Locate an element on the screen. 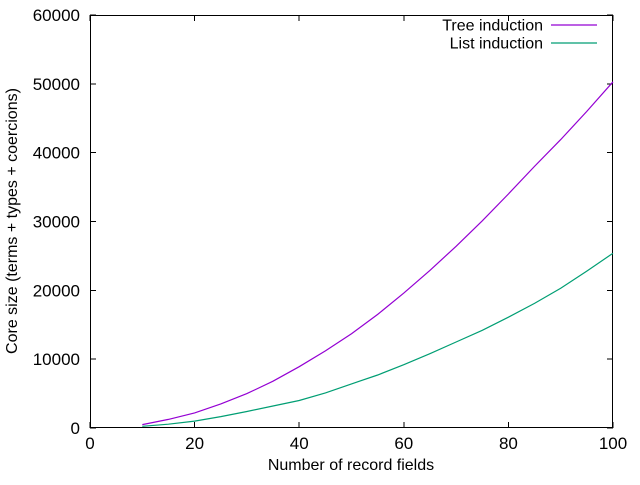 The height and width of the screenshot is (485, 640). y-tick-label: 60000 is located at coordinates (56, 15).